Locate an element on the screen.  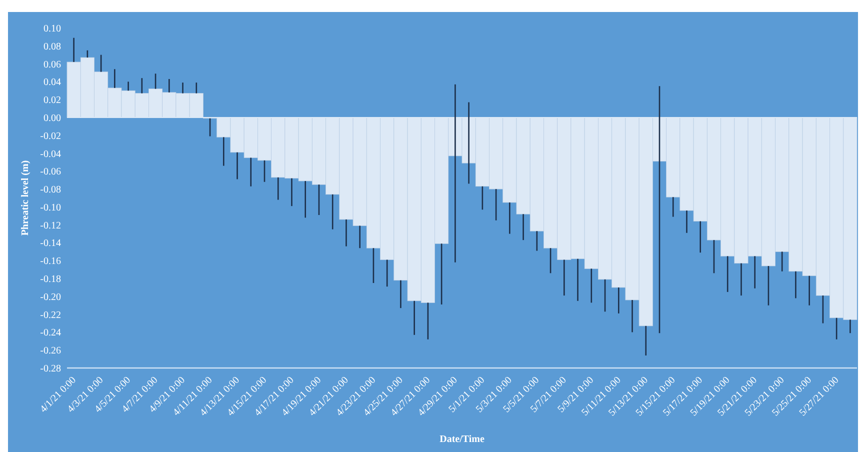
x-axis-title: Date/Time is located at coordinates (462, 439).